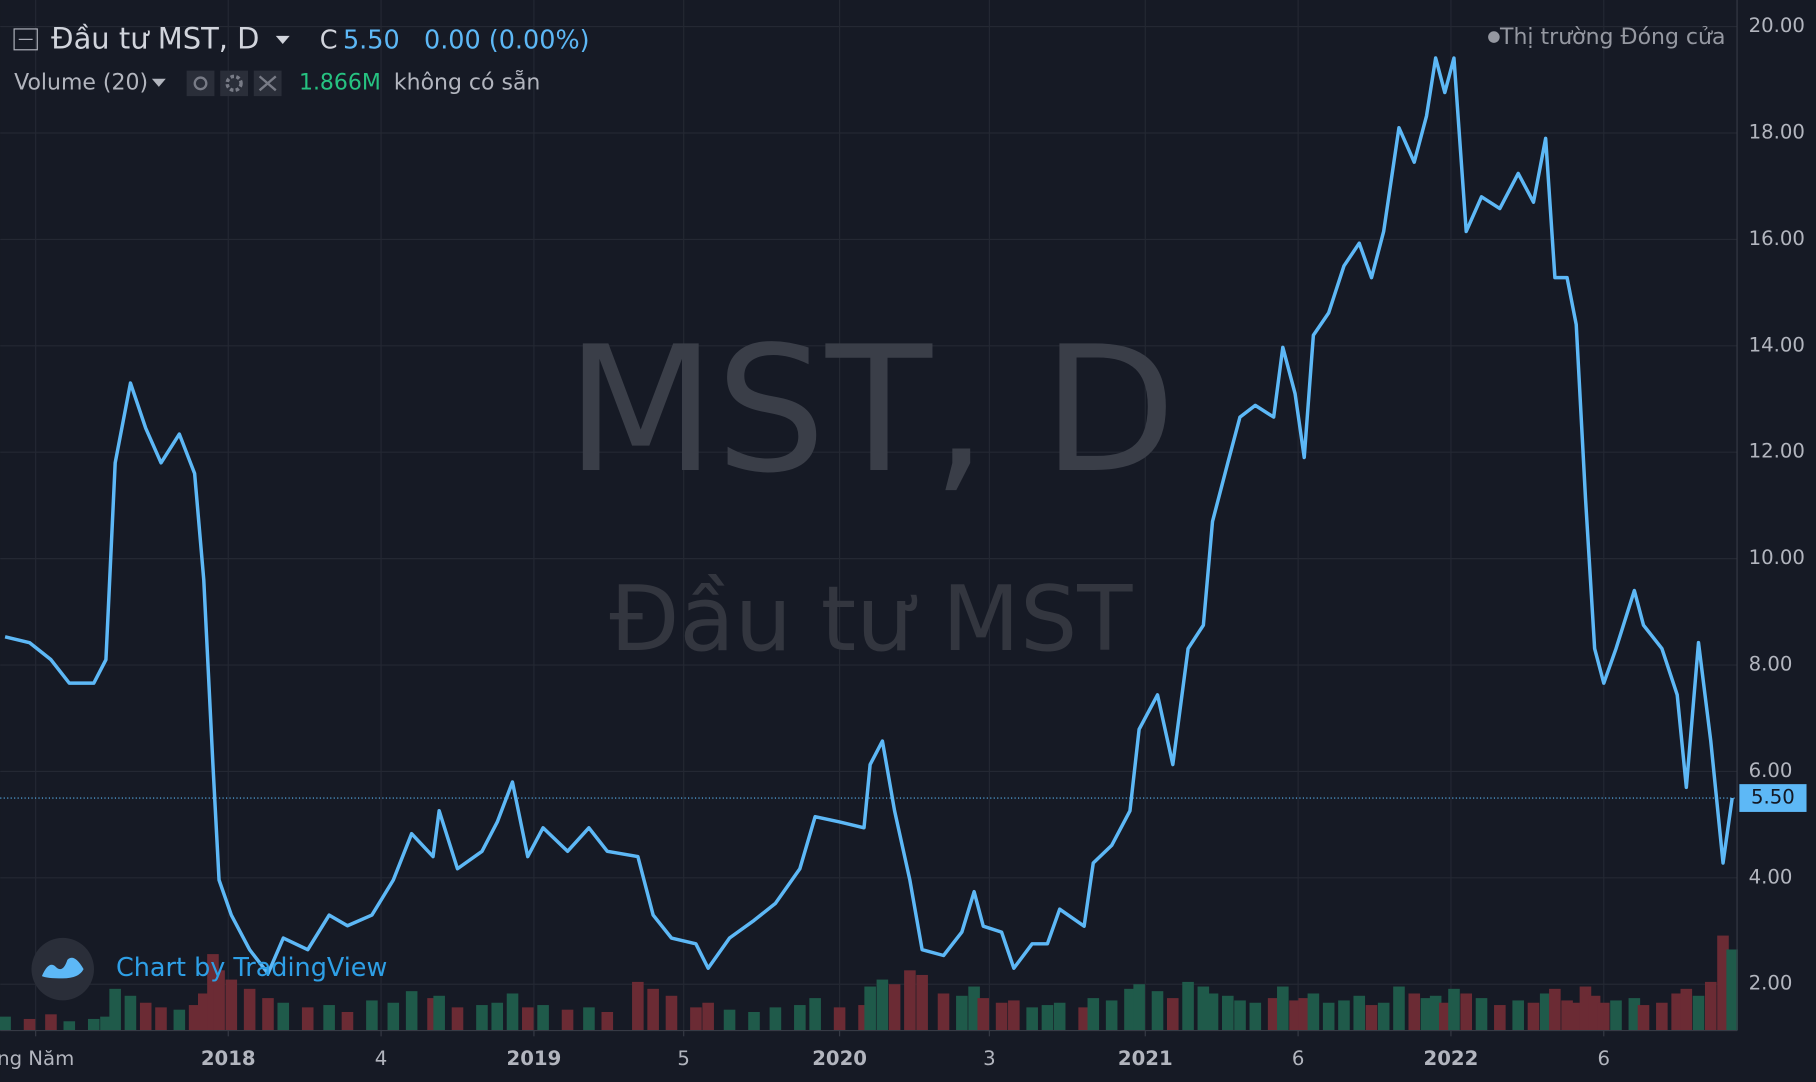 The image size is (1816, 1082). What do you see at coordinates (1771, 664) in the screenshot?
I see `y-tick-label: 8.00` at bounding box center [1771, 664].